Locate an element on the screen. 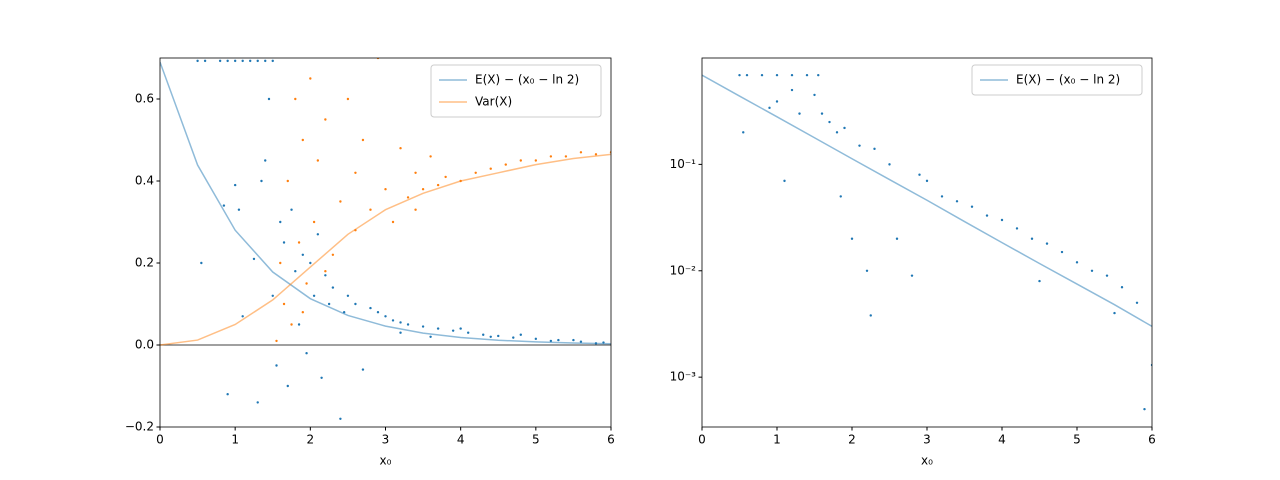 The image size is (1280, 480). x-tick-label: 5 is located at coordinates (536, 440).